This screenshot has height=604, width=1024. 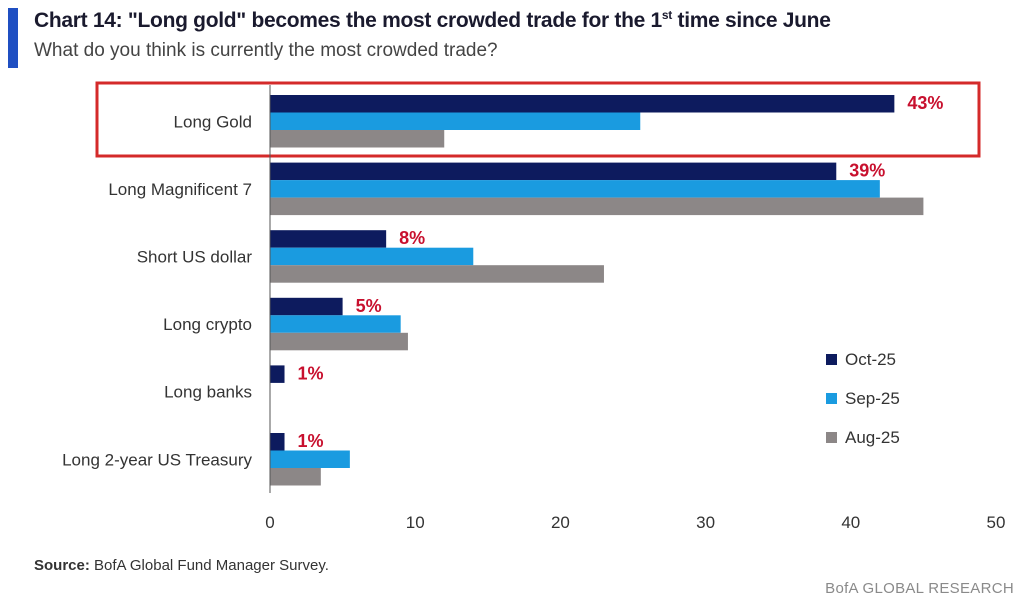 What do you see at coordinates (872, 398) in the screenshot?
I see `legend-label: Sep-25` at bounding box center [872, 398].